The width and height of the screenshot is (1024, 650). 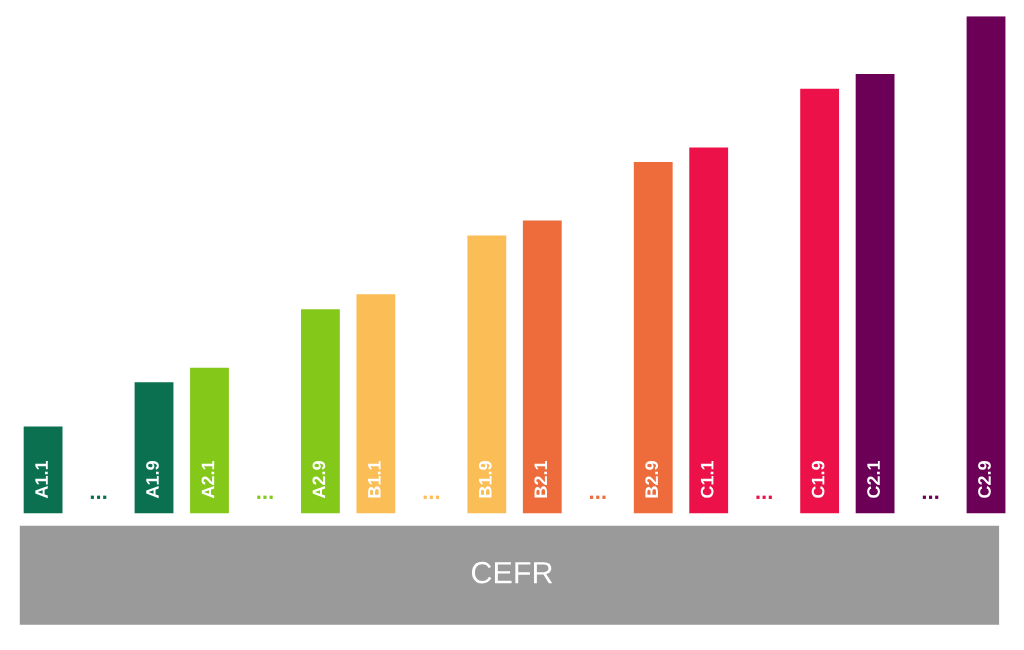 I want to click on x-tick-label: C1.1, so click(x=707, y=479).